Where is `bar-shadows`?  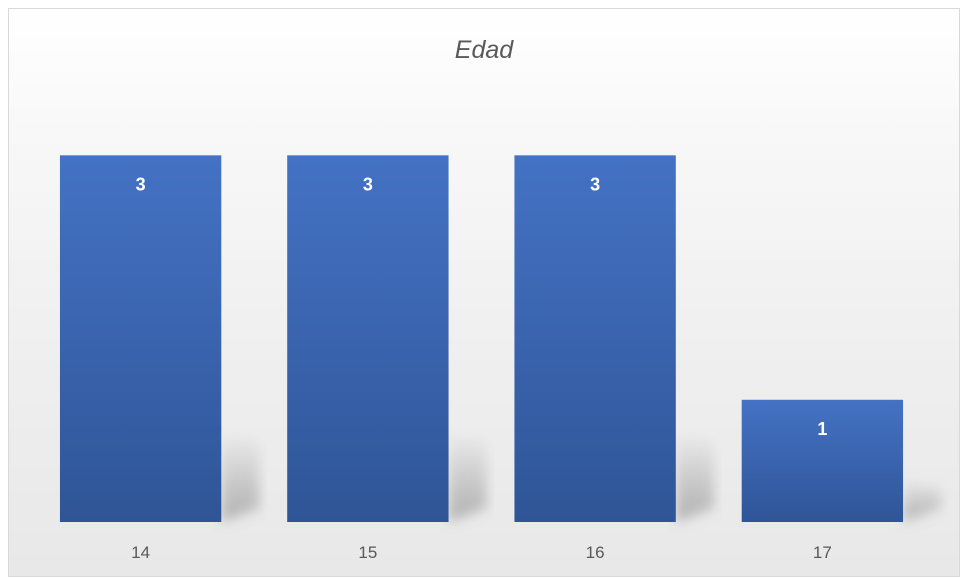 bar-shadows is located at coordinates (581, 477).